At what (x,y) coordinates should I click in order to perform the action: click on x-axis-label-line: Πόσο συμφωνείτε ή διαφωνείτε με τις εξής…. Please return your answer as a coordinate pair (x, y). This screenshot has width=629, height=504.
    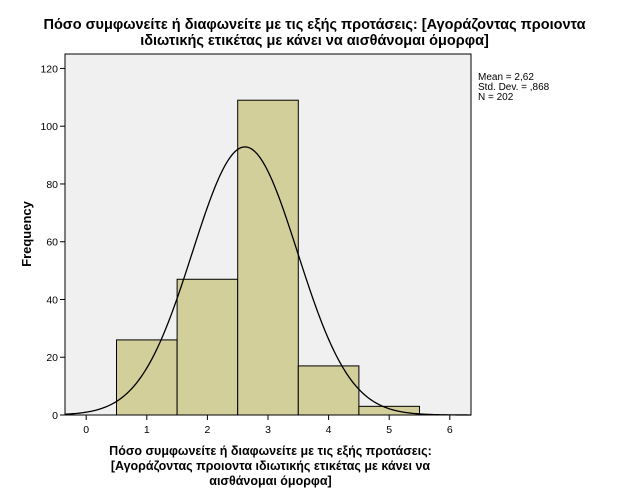
    Looking at the image, I should click on (270, 451).